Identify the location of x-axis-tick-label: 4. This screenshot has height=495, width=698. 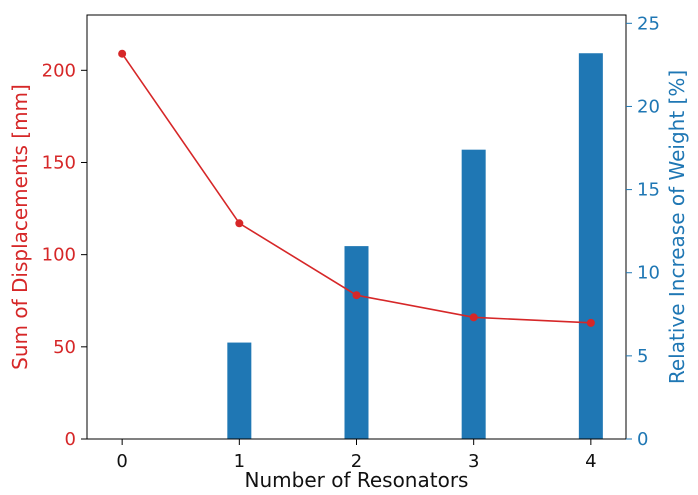
(590, 461).